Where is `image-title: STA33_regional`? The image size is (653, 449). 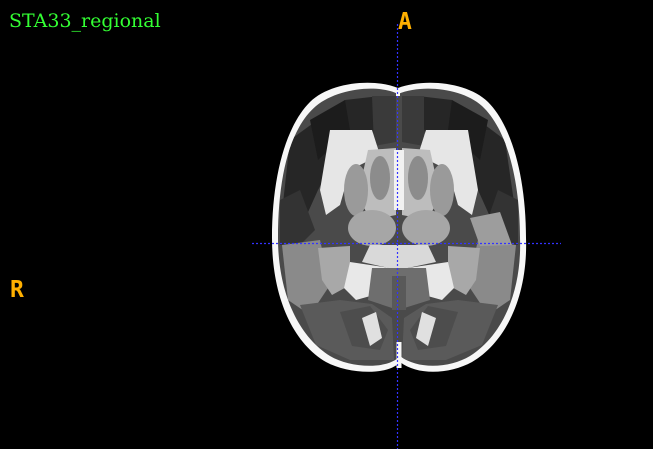
image-title: STA33_regional is located at coordinates (85, 21).